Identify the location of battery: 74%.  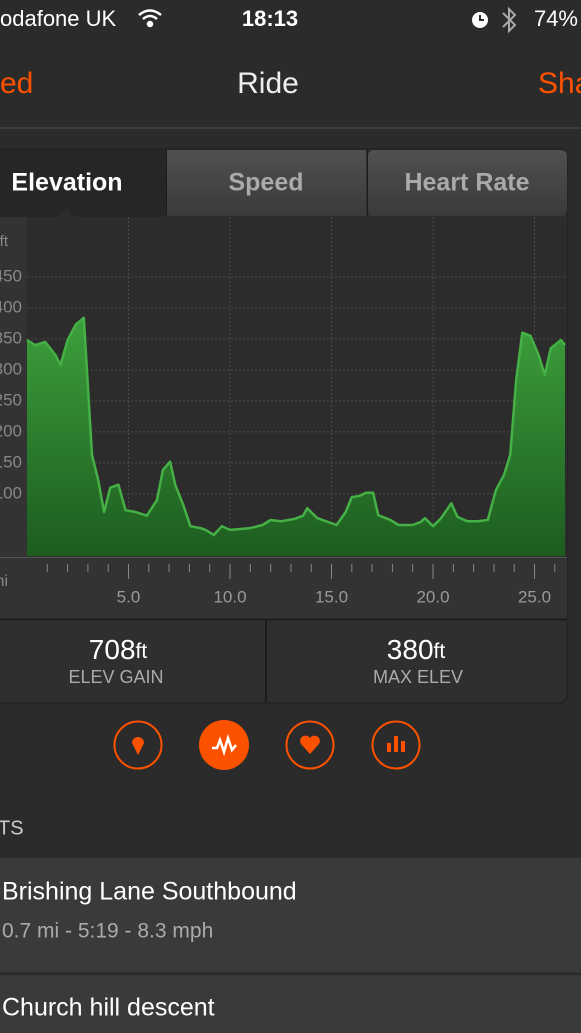
(556, 18).